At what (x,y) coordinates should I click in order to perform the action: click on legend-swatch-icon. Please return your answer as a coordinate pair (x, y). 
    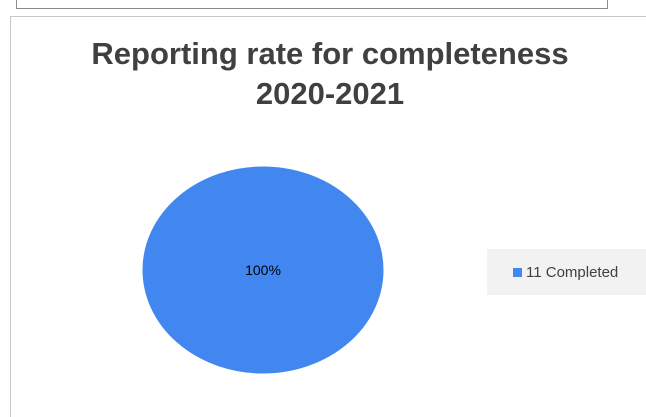
    Looking at the image, I should click on (517, 272).